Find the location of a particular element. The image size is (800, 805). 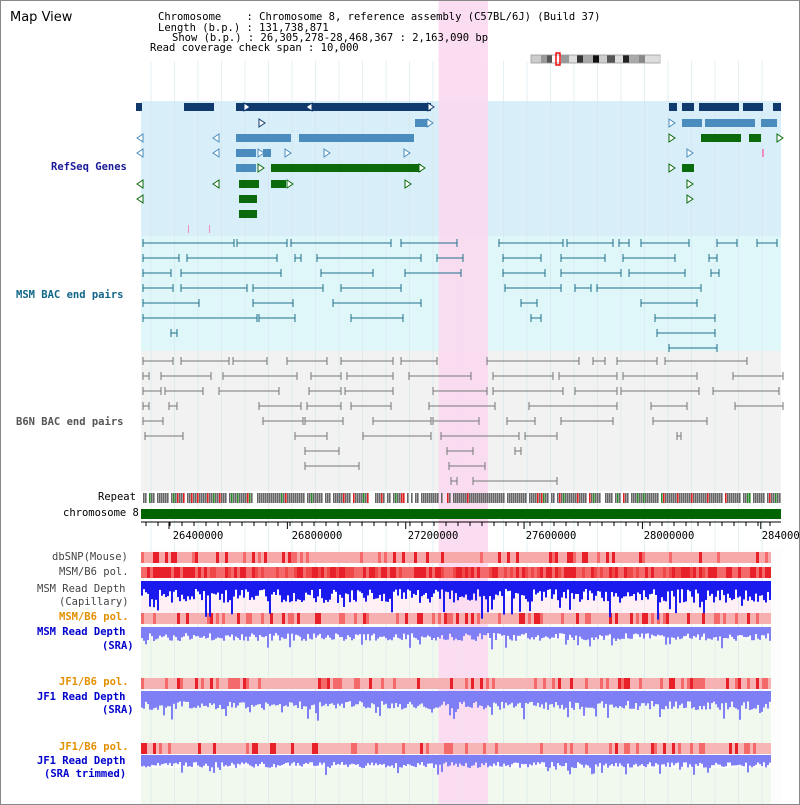

track-label-chromosome: chromosome 8 is located at coordinates (101, 513).